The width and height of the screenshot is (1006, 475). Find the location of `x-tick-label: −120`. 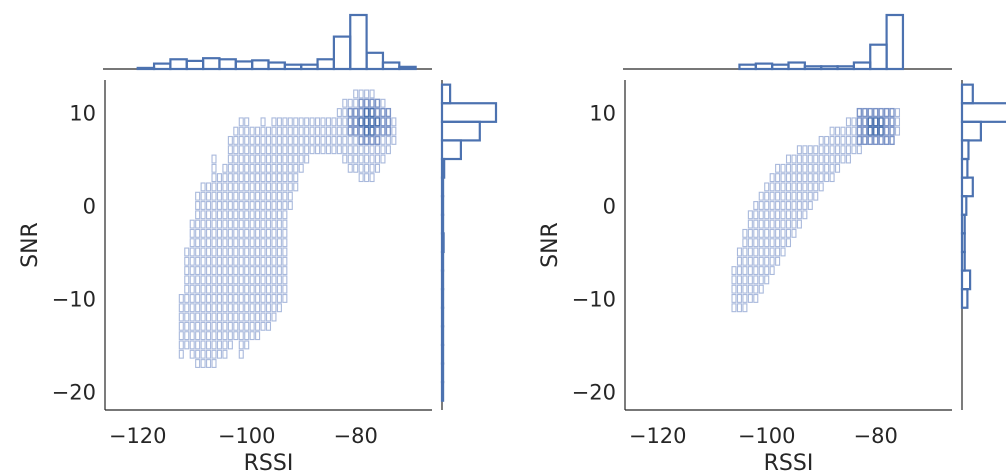

x-tick-label: −120 is located at coordinates (138, 436).